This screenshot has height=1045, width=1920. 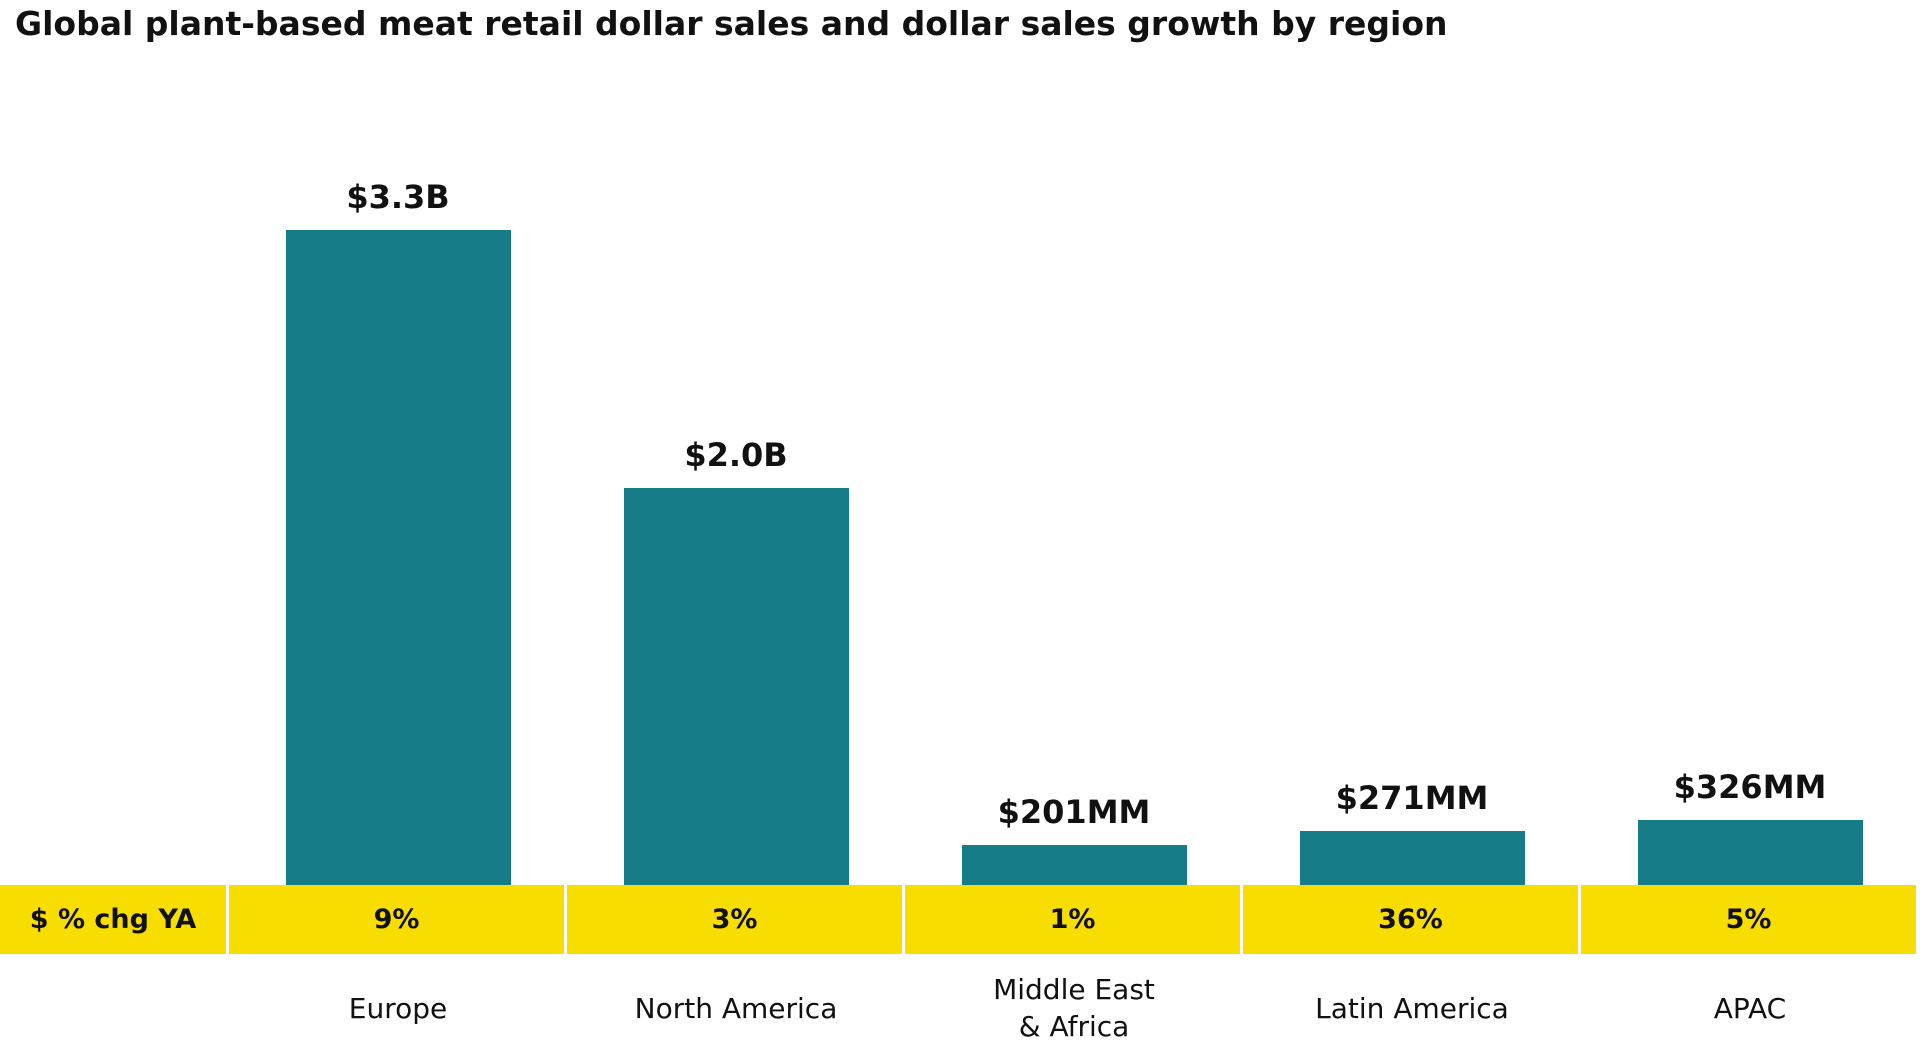 I want to click on value-label: $2.0B, so click(x=736, y=455).